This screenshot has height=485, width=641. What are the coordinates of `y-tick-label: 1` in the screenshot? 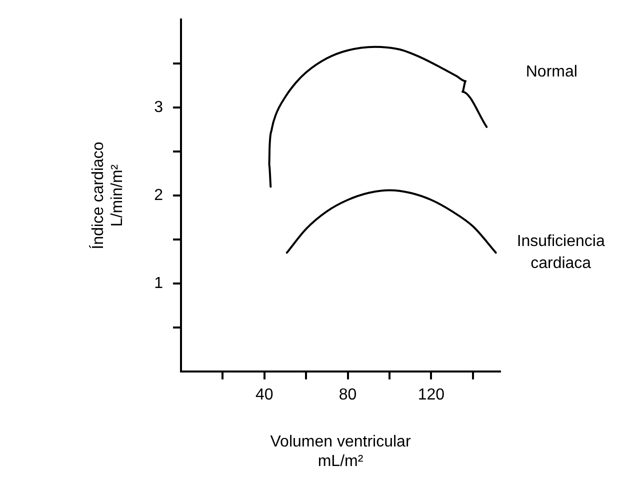 It's located at (159, 283).